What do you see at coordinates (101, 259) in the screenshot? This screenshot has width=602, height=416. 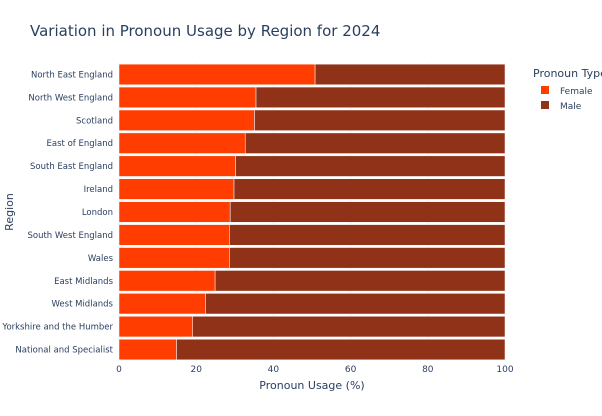 I see `y-tick-label: Wales` at bounding box center [101, 259].